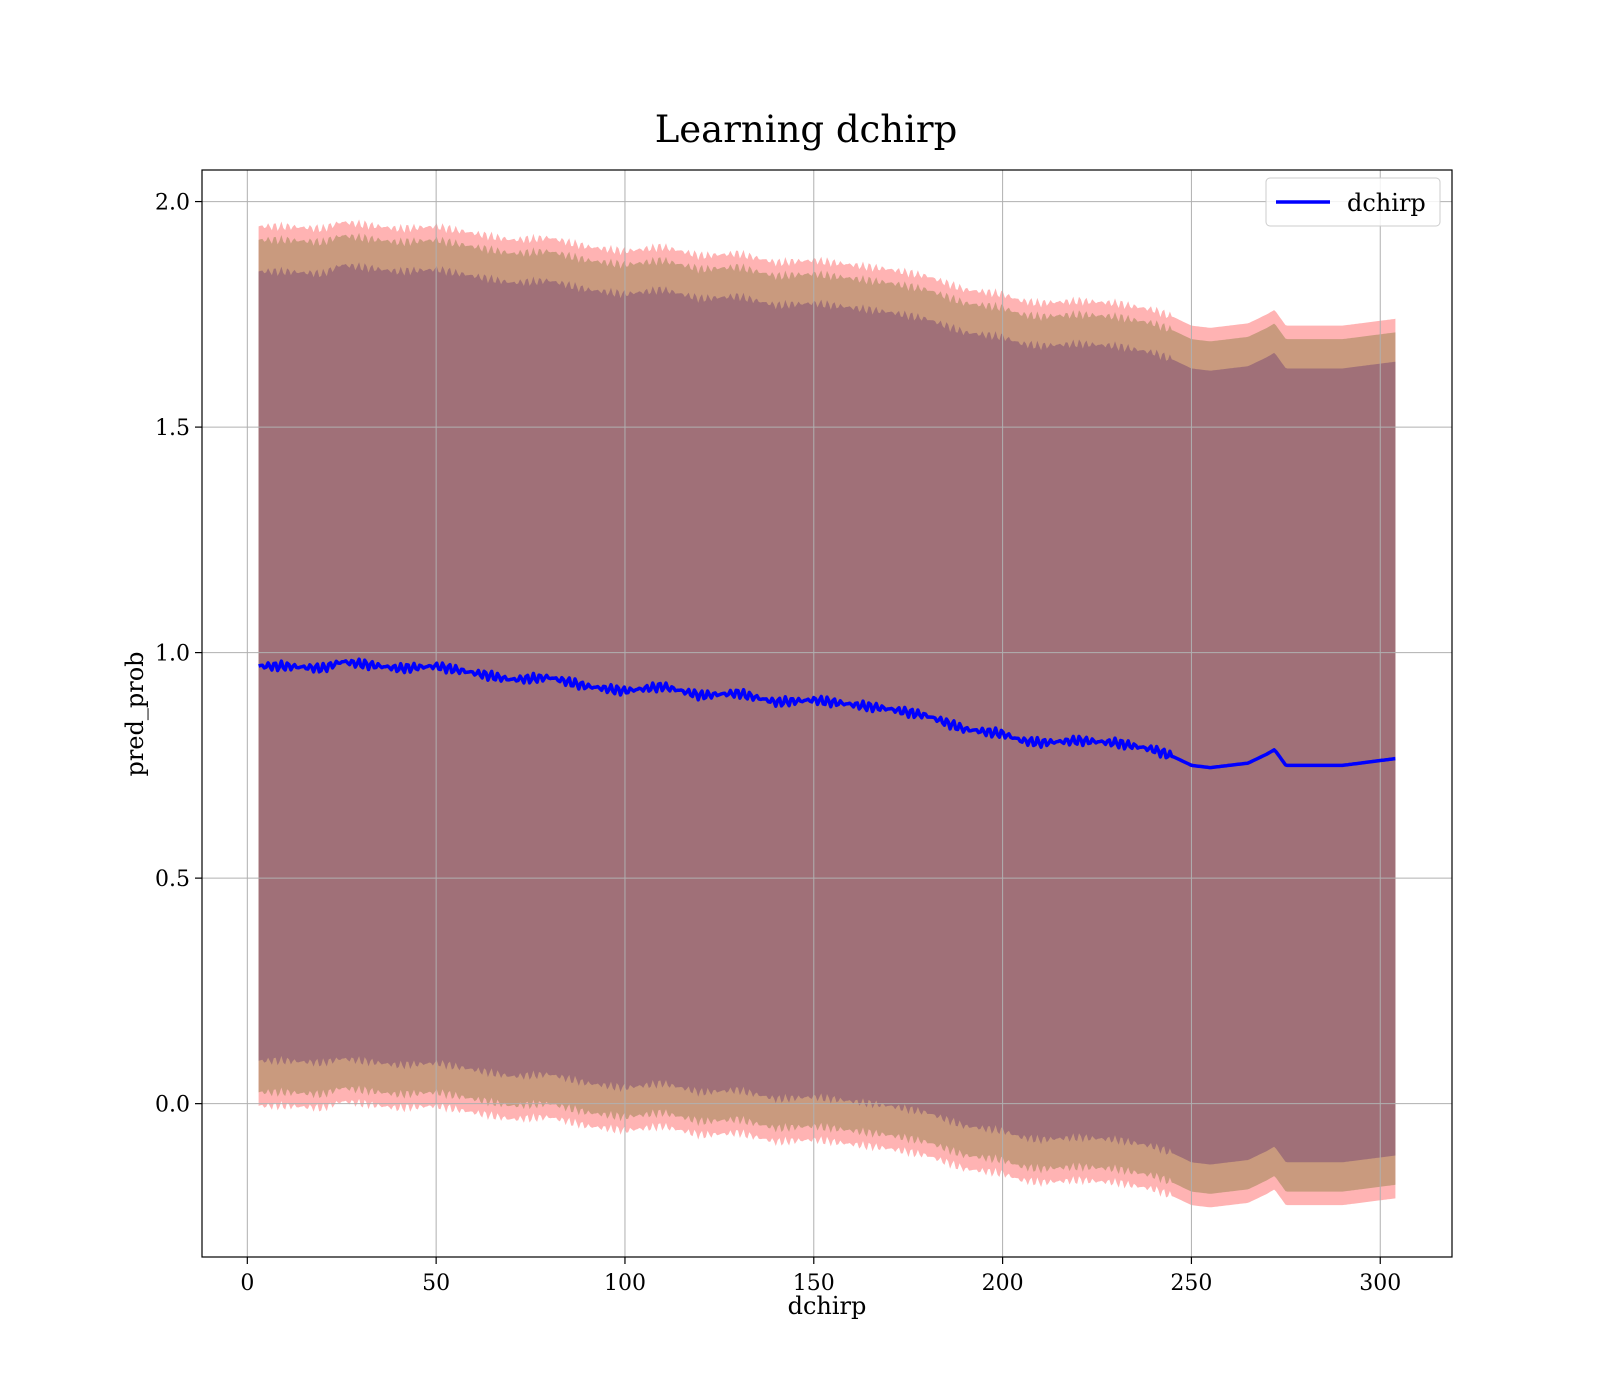  What do you see at coordinates (172, 428) in the screenshot?
I see `y-tick-label: 1.5` at bounding box center [172, 428].